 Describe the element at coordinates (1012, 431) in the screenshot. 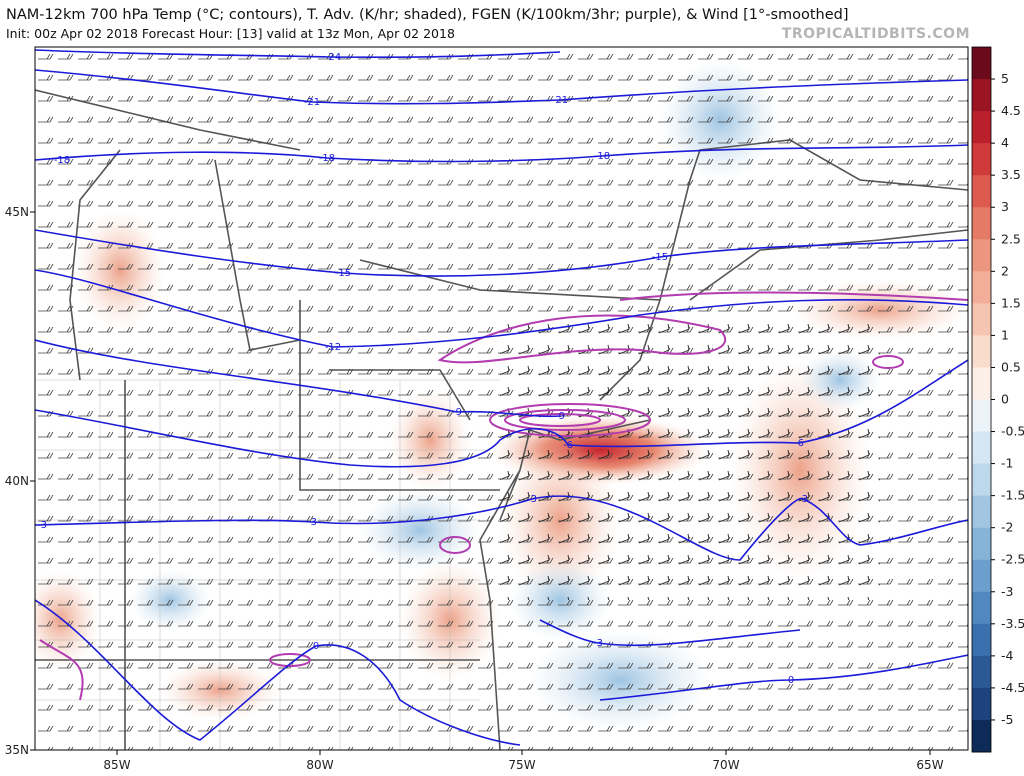

I see `colorbar-label: -0.5` at that location.